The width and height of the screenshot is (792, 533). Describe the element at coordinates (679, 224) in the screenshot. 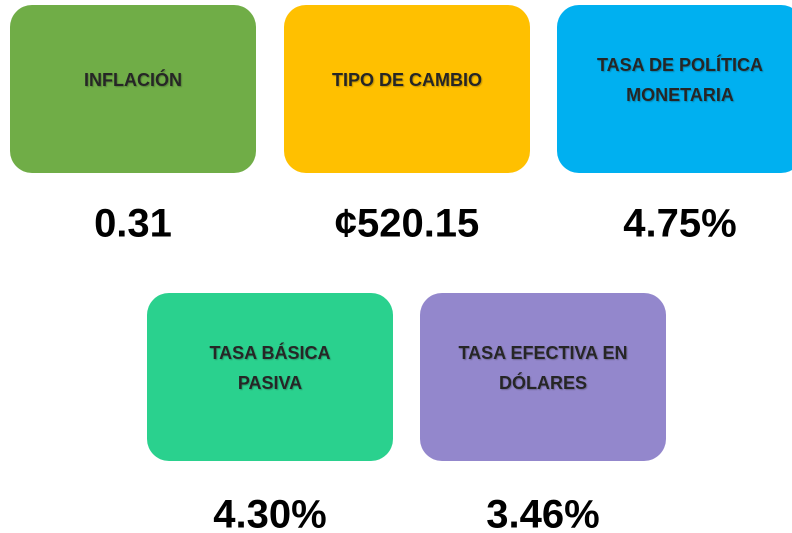

I see `indicator-value: 4.75%` at that location.